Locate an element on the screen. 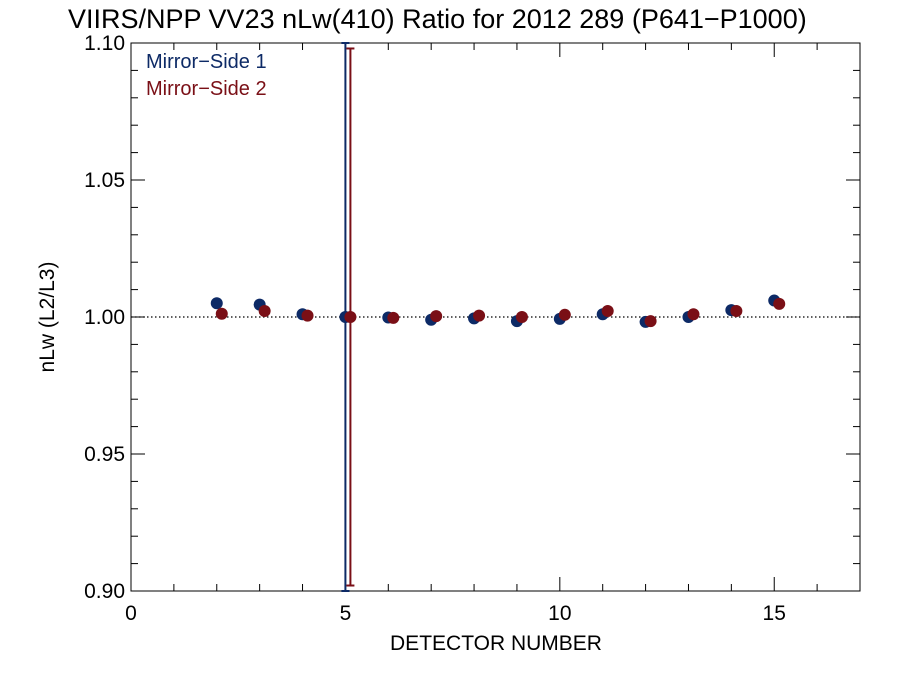 This screenshot has height=675, width=900. y-tick-label: 1.10 is located at coordinates (104, 43).